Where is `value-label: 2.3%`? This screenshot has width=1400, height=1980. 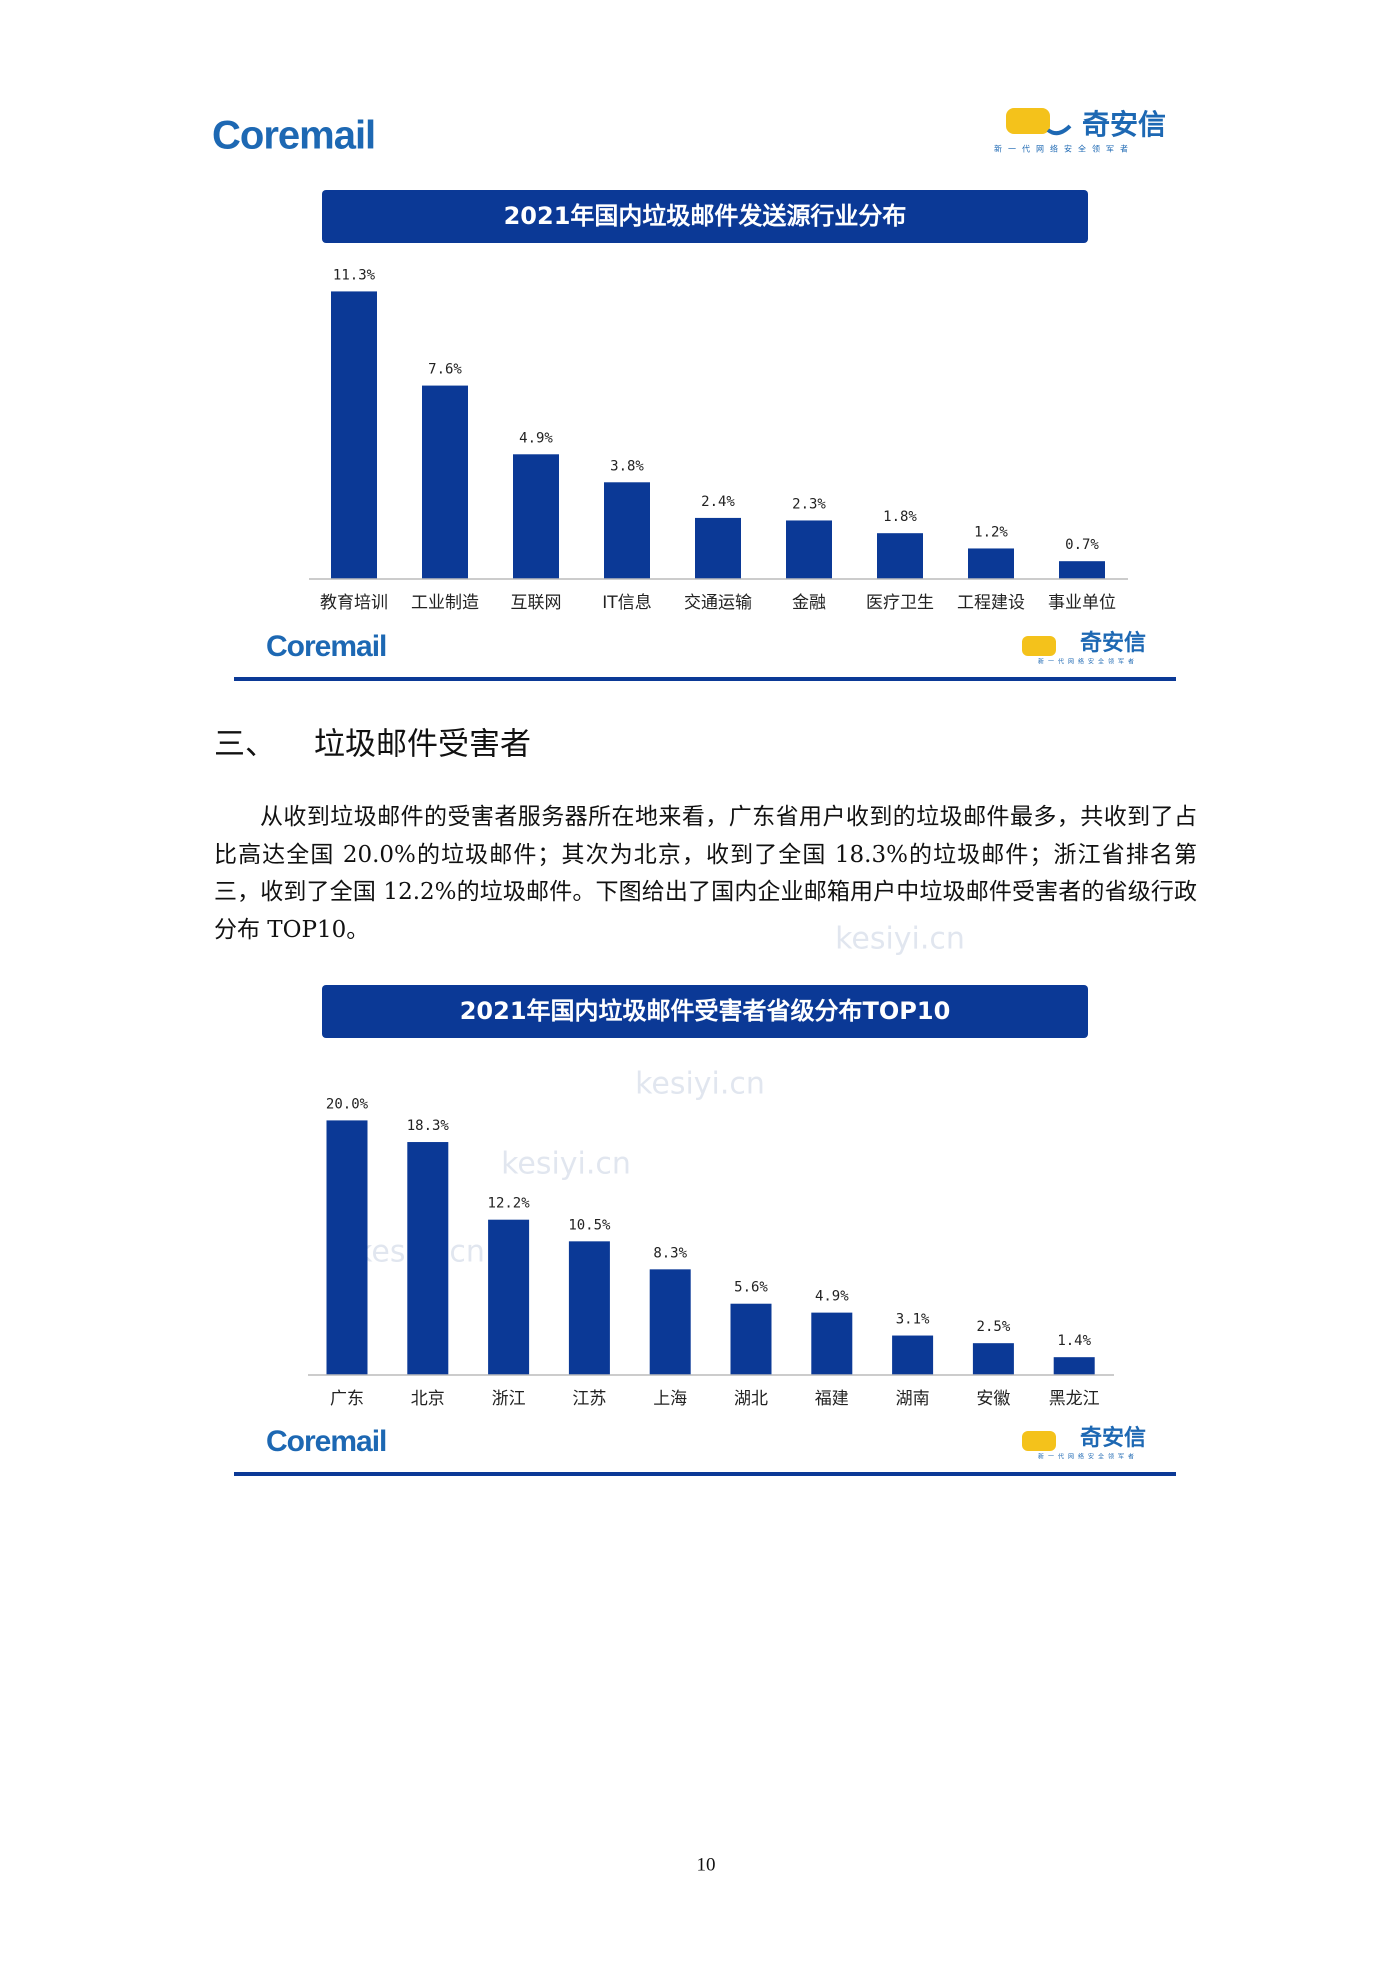
value-label: 2.3% is located at coordinates (809, 504).